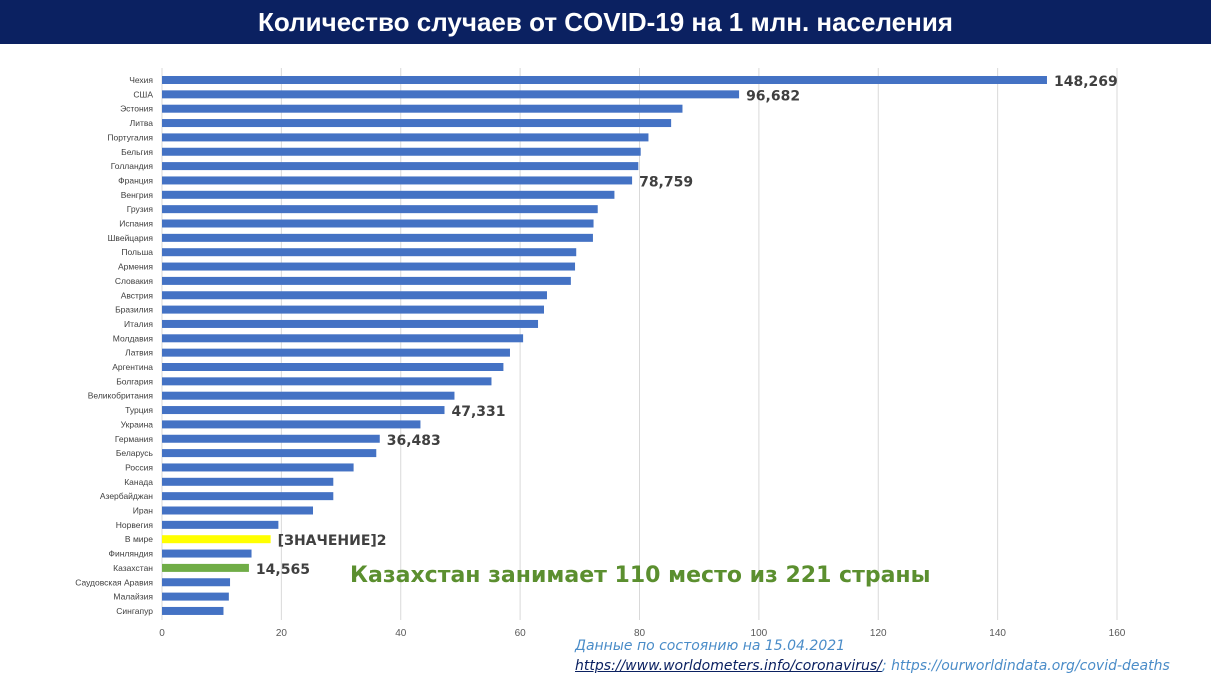 The image size is (1211, 682). I want to click on category-label: Грузия, so click(140, 209).